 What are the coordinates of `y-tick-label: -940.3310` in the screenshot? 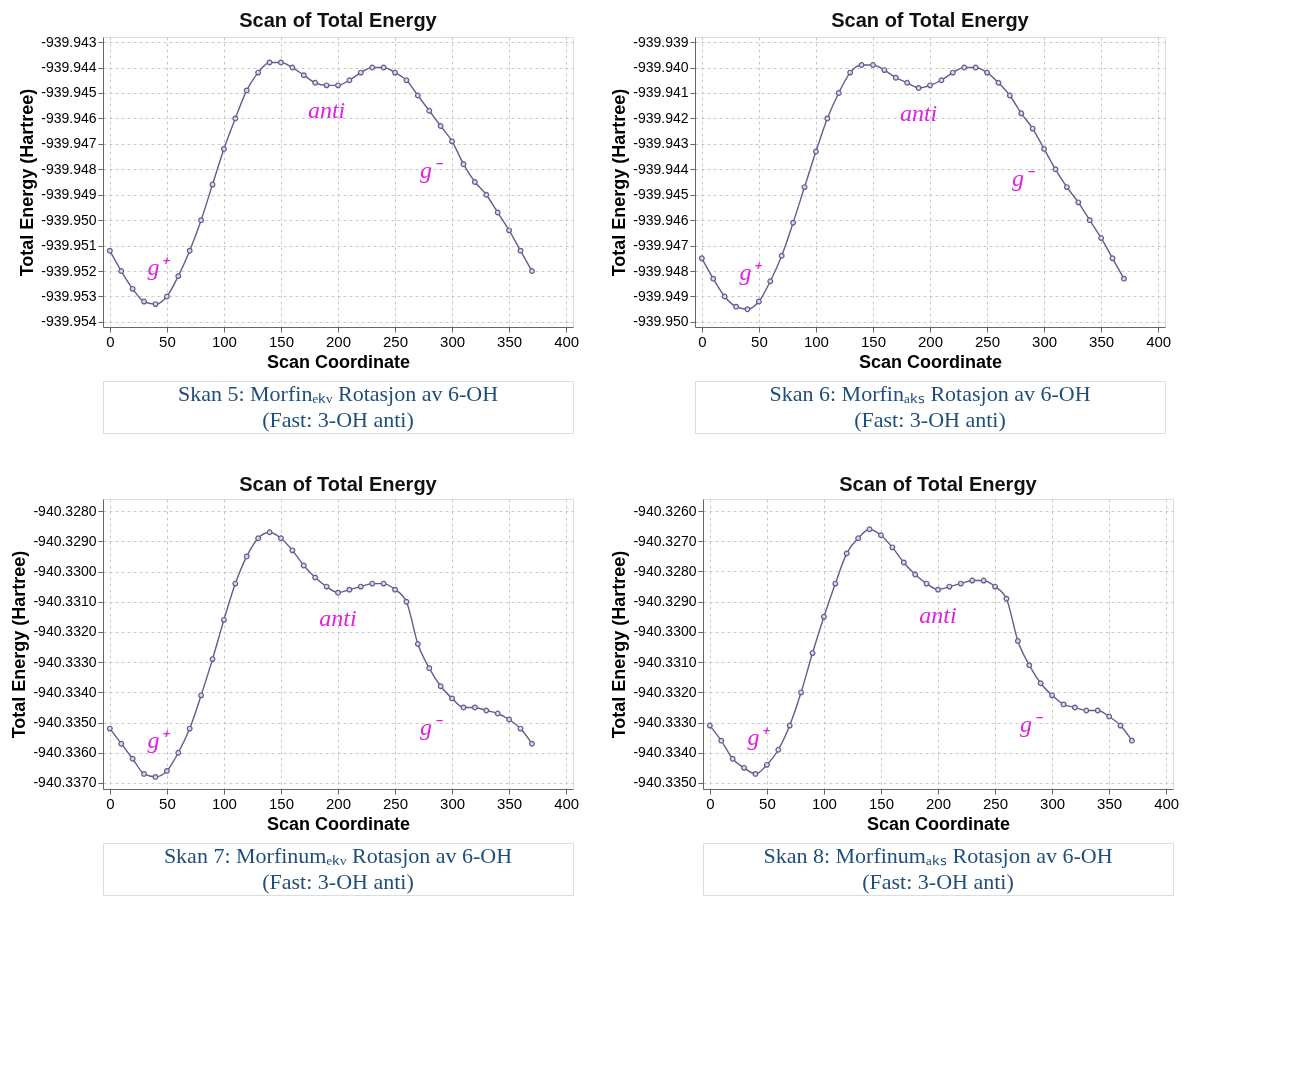 It's located at (65, 601).